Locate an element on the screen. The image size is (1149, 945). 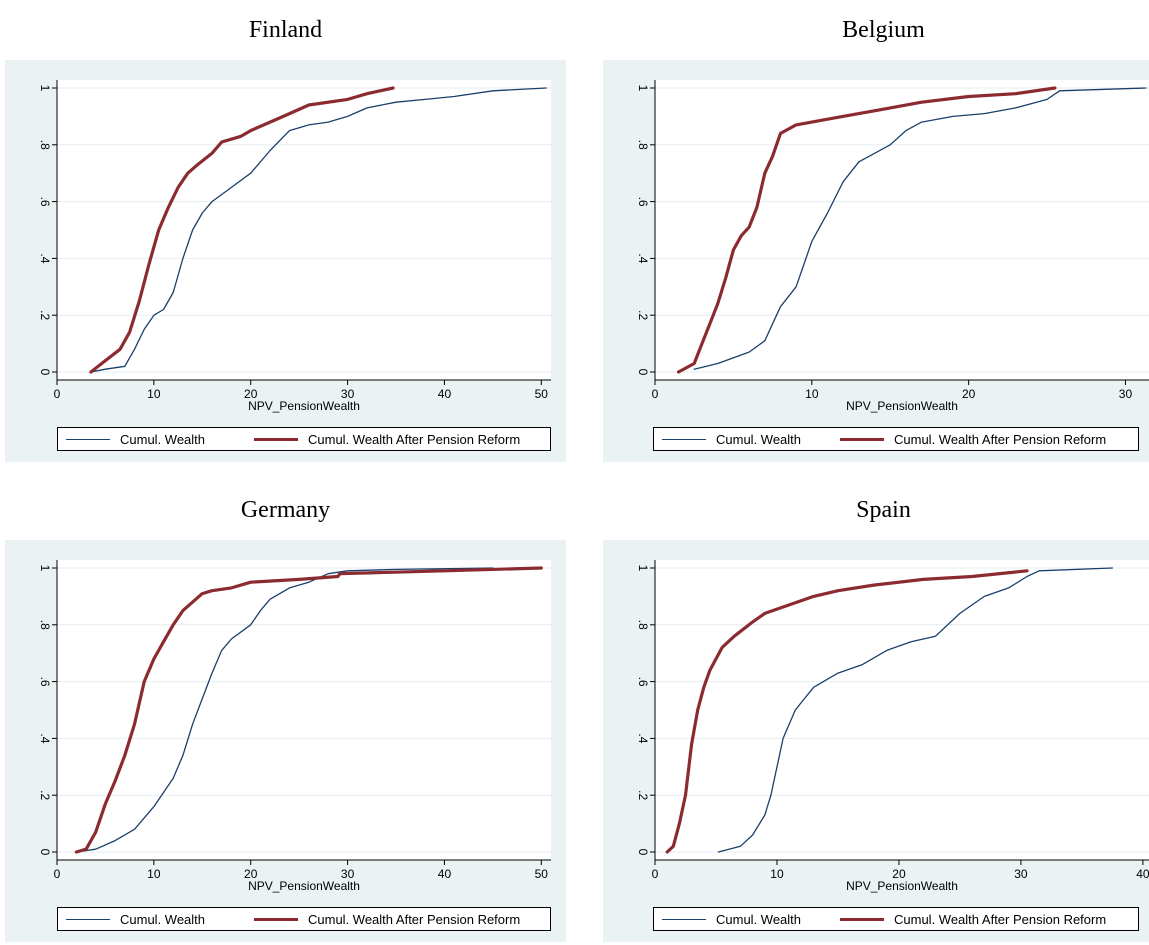
chart-title: Germany is located at coordinates (285, 510).